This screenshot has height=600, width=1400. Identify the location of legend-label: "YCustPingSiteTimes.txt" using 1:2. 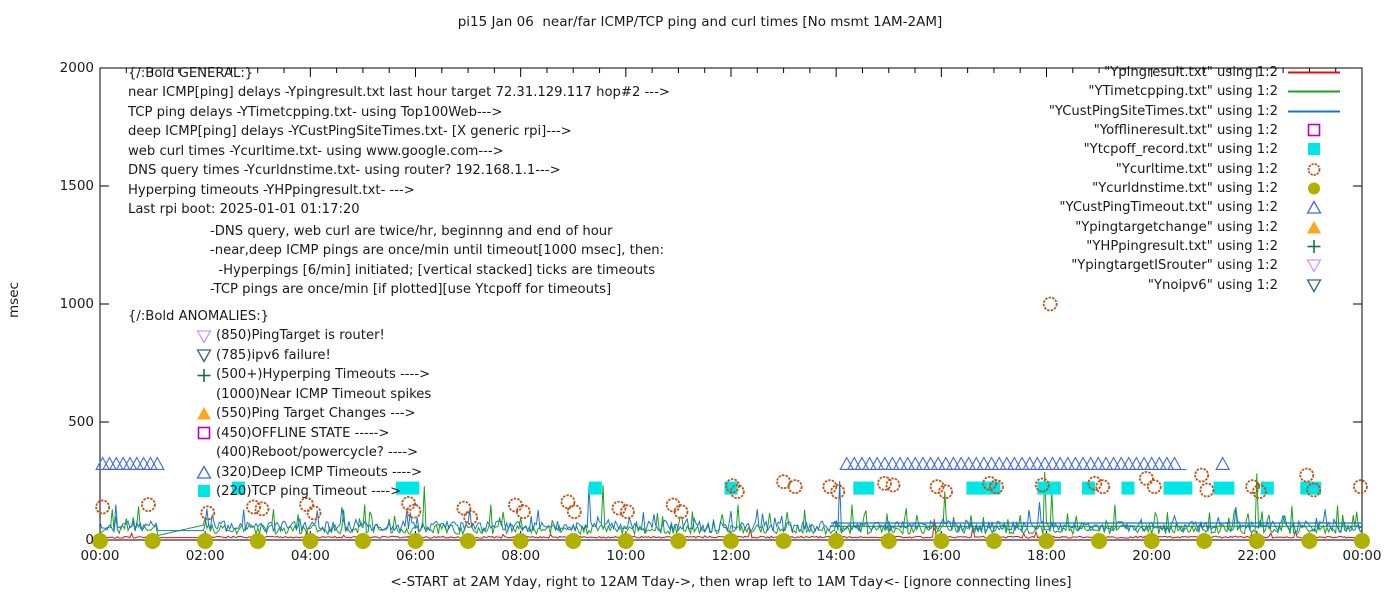
(1163, 111).